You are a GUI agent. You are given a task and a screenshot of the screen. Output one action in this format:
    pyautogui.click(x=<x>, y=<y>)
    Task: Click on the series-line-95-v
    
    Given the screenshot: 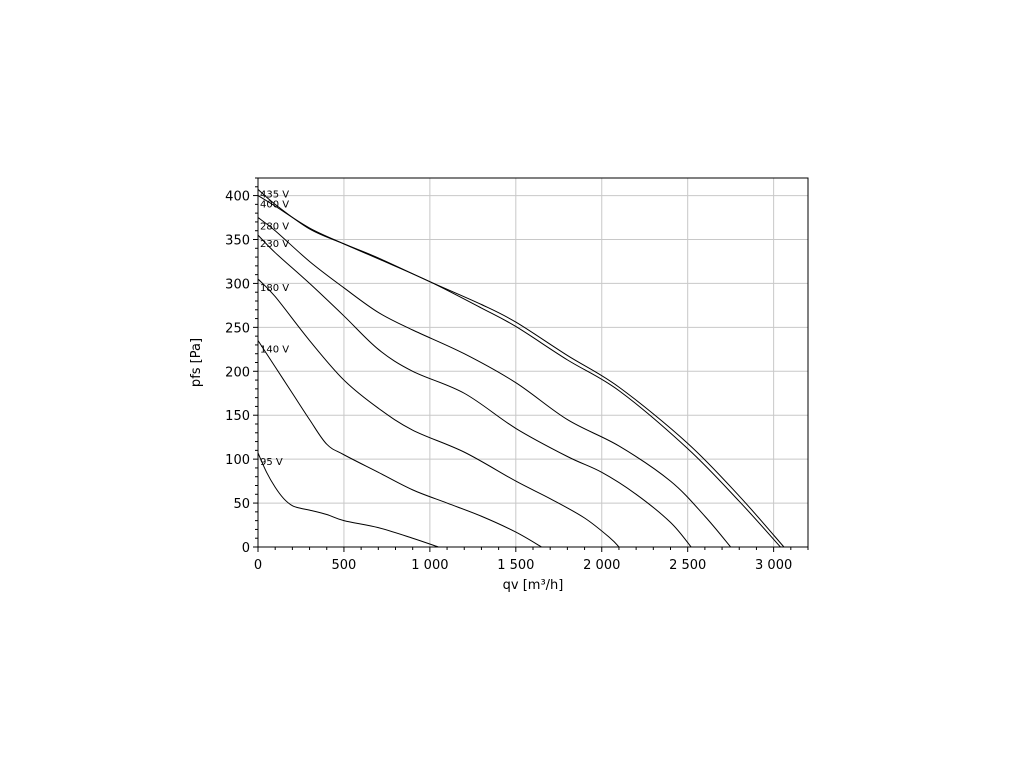 What is the action you would take?
    pyautogui.click(x=348, y=500)
    